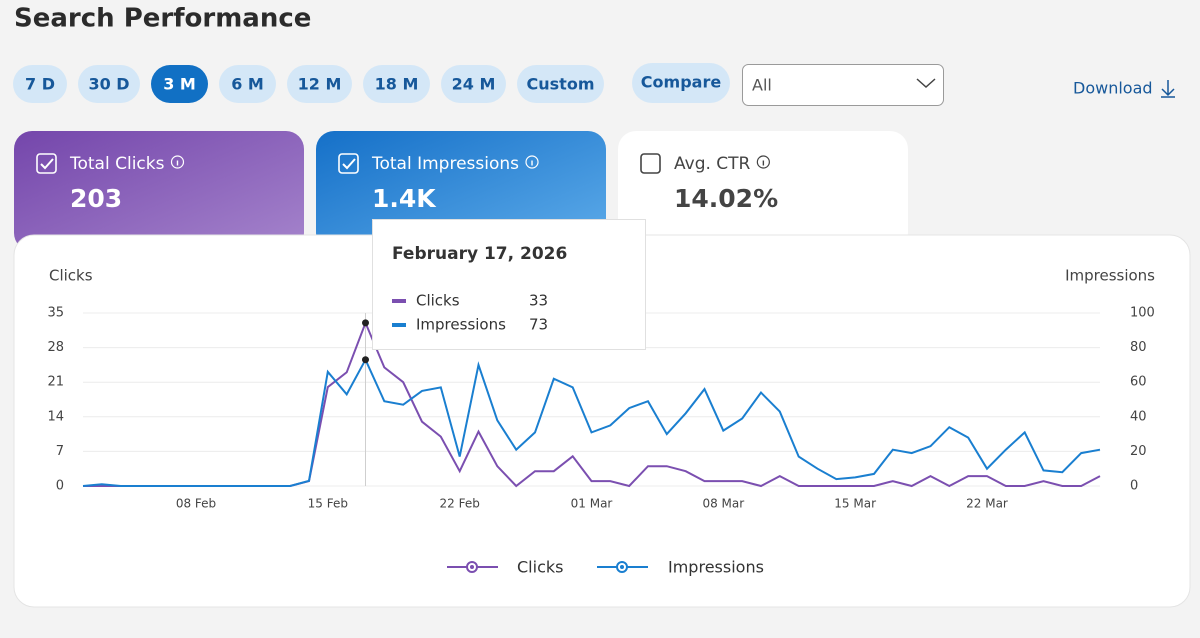  I want to click on card-value: 1.4K, so click(404, 198).